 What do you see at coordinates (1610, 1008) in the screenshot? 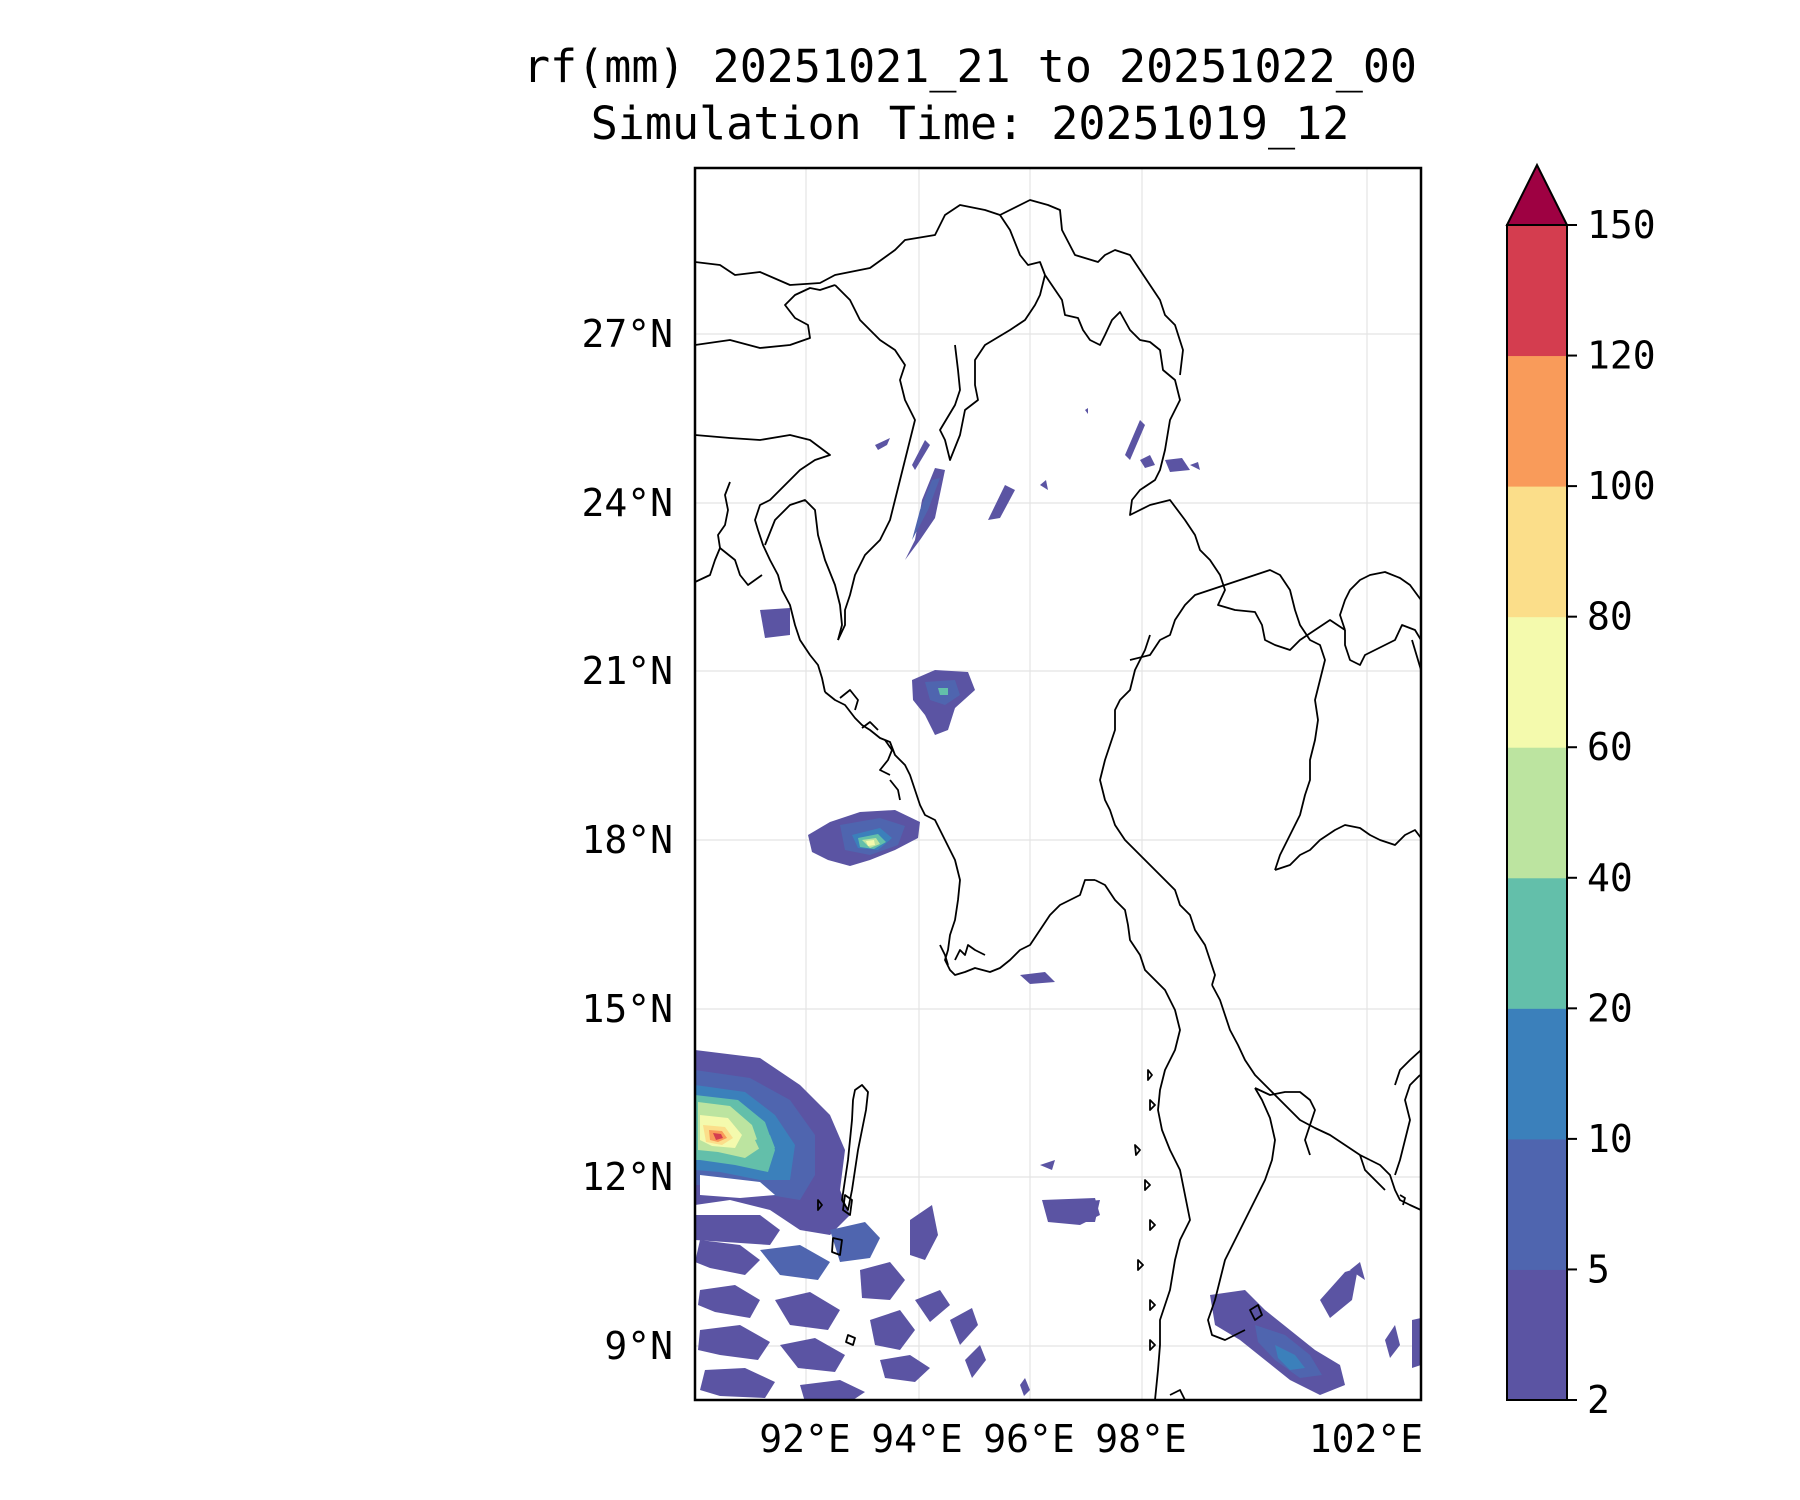
I see `colorbar-tick-label: 20` at bounding box center [1610, 1008].